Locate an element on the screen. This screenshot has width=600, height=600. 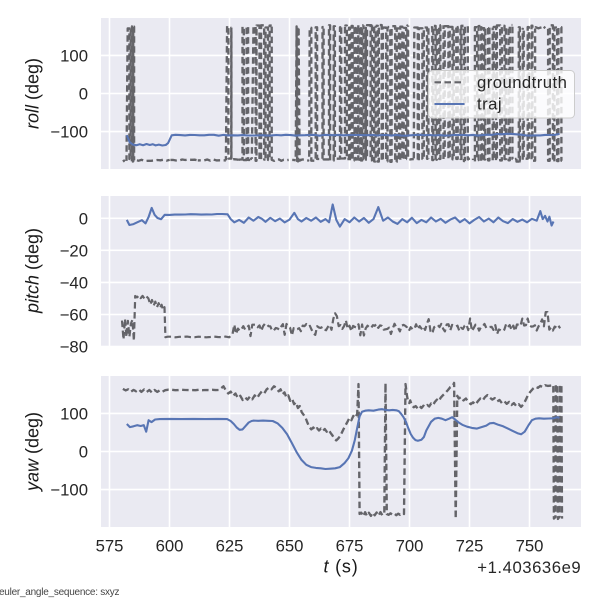
svg-text: 625 is located at coordinates (230, 546).